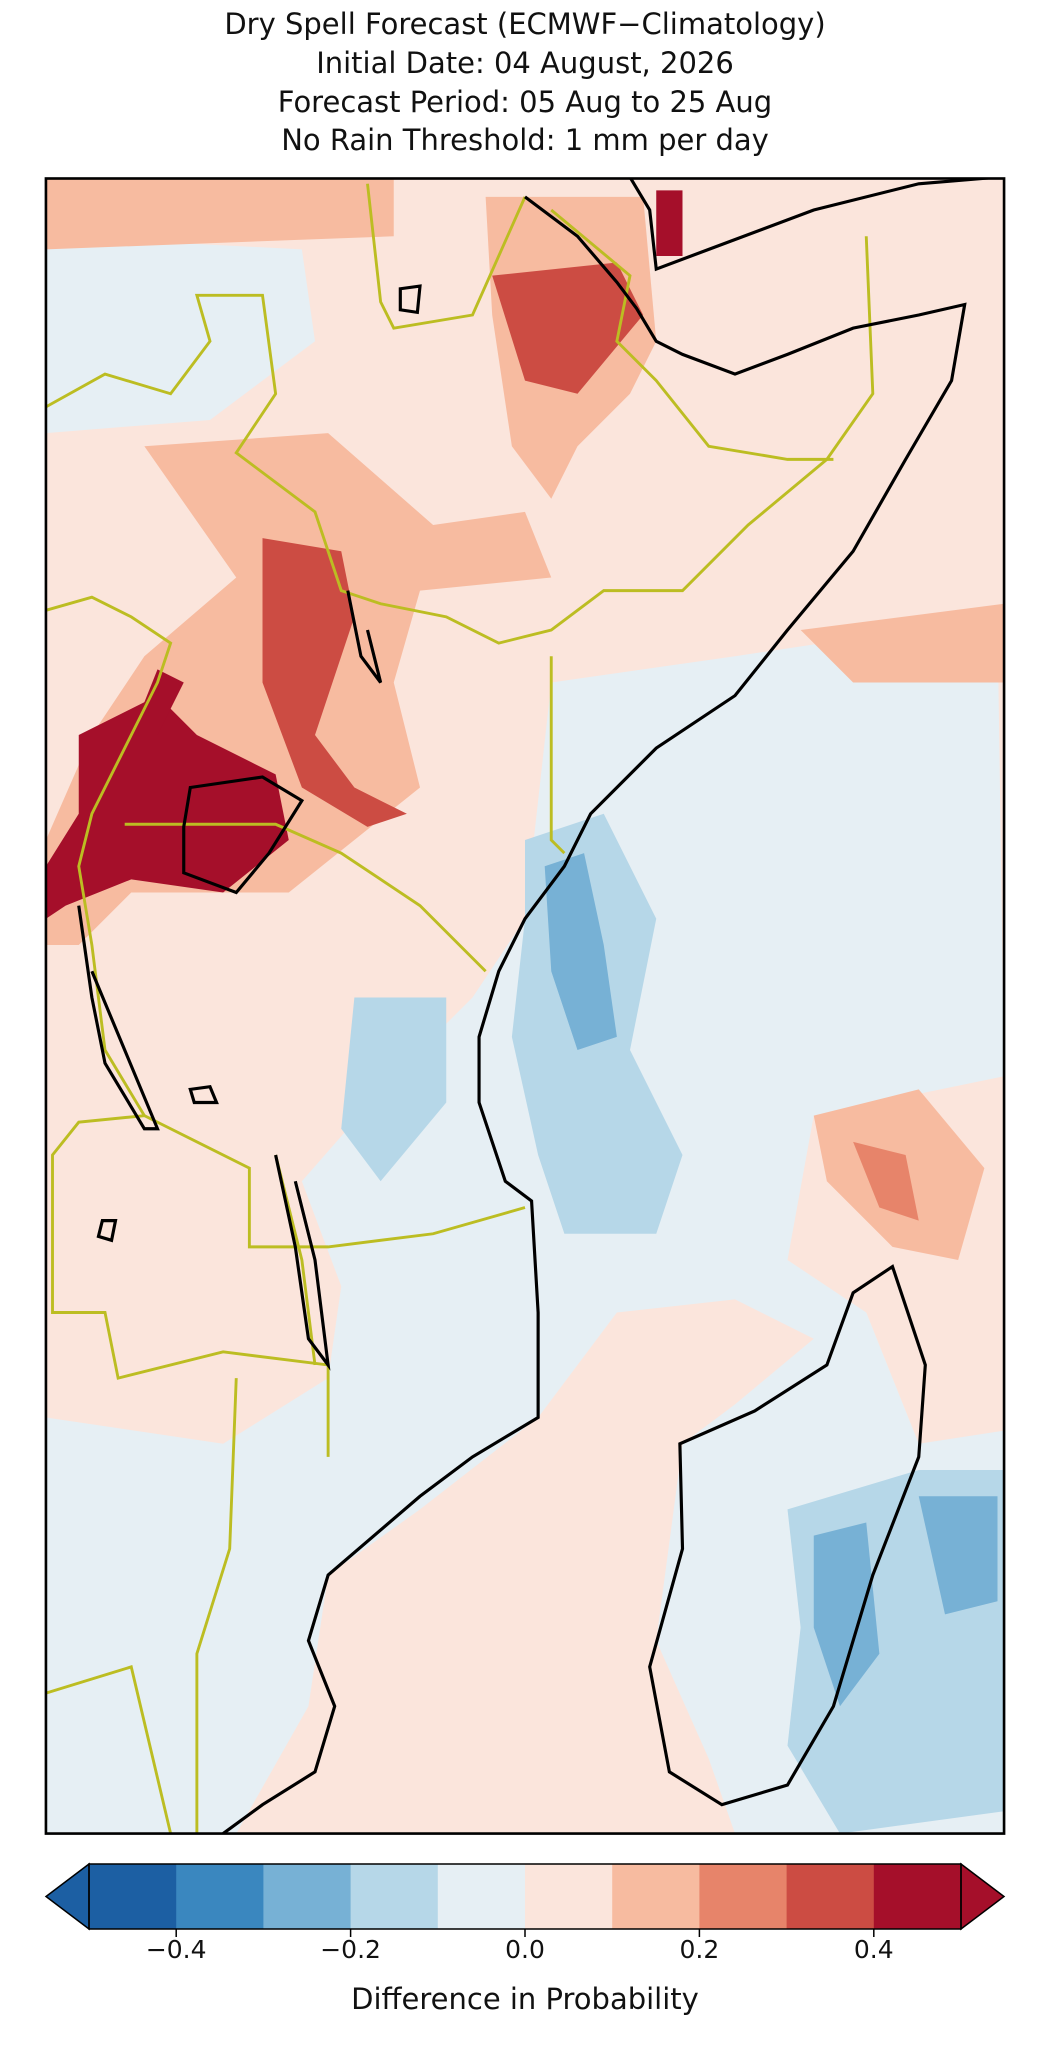  What do you see at coordinates (525, 1999) in the screenshot?
I see `colorbar-label: Difference in Probability` at bounding box center [525, 1999].